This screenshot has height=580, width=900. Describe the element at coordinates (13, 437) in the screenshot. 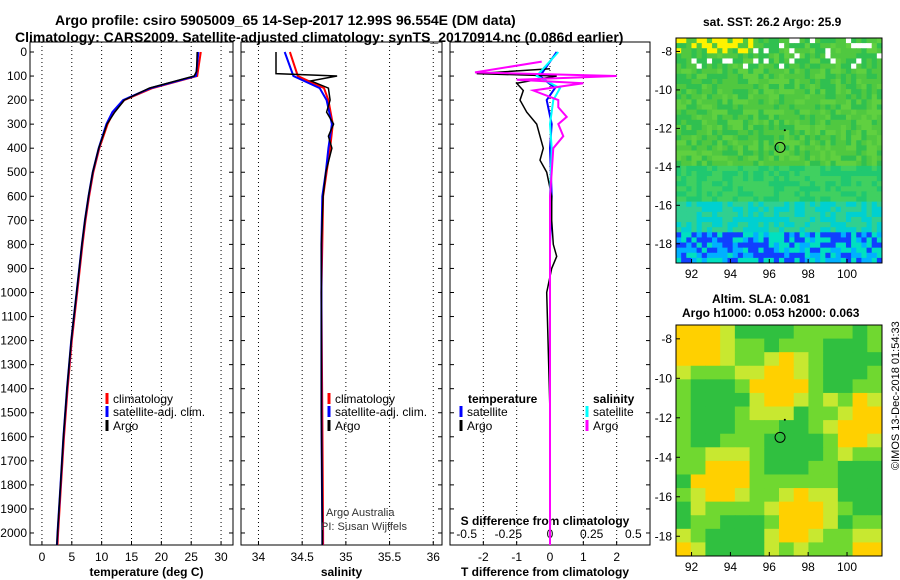

I see `y-tick-label: 1600` at that location.